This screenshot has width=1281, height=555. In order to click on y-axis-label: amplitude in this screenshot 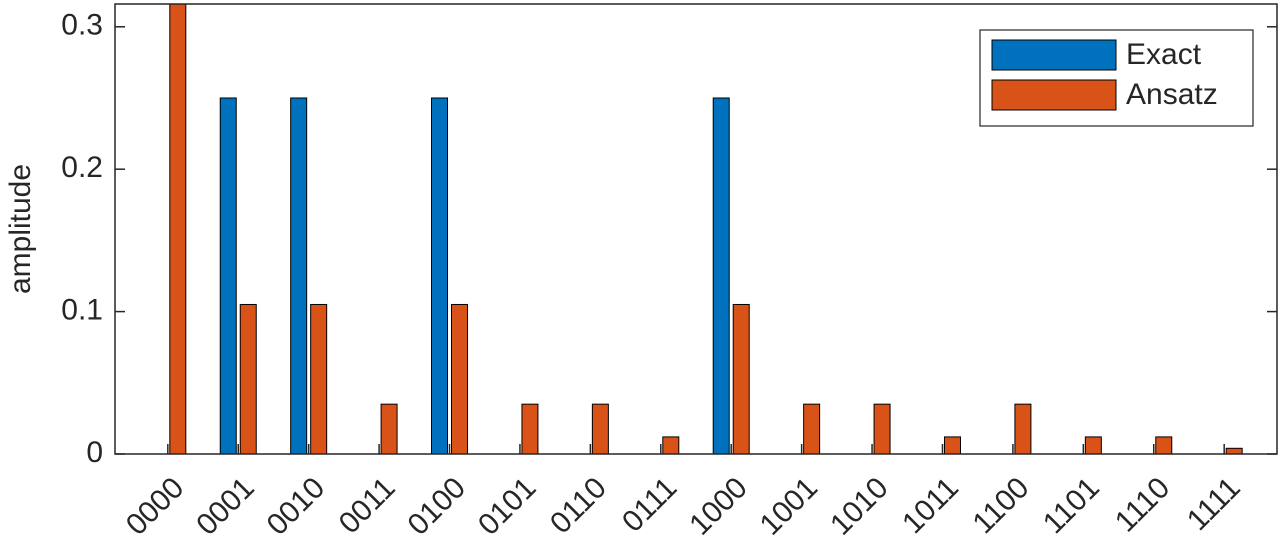, I will do `click(20, 229)`.